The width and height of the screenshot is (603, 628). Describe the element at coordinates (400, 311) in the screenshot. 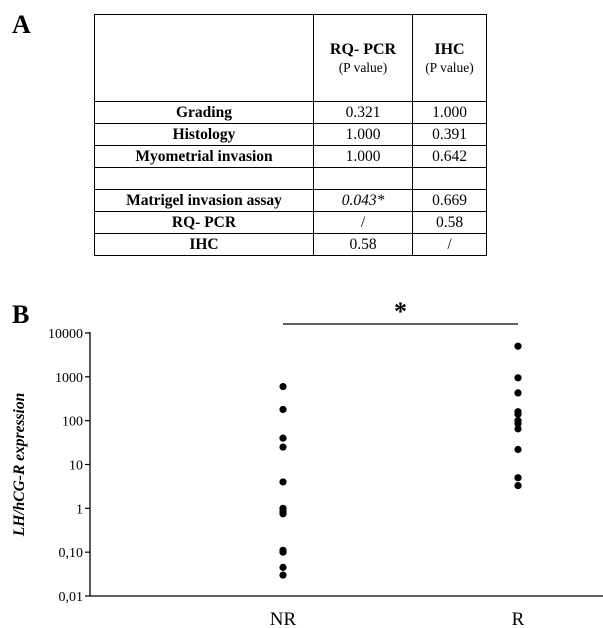

I see `significance-marker: *` at that location.